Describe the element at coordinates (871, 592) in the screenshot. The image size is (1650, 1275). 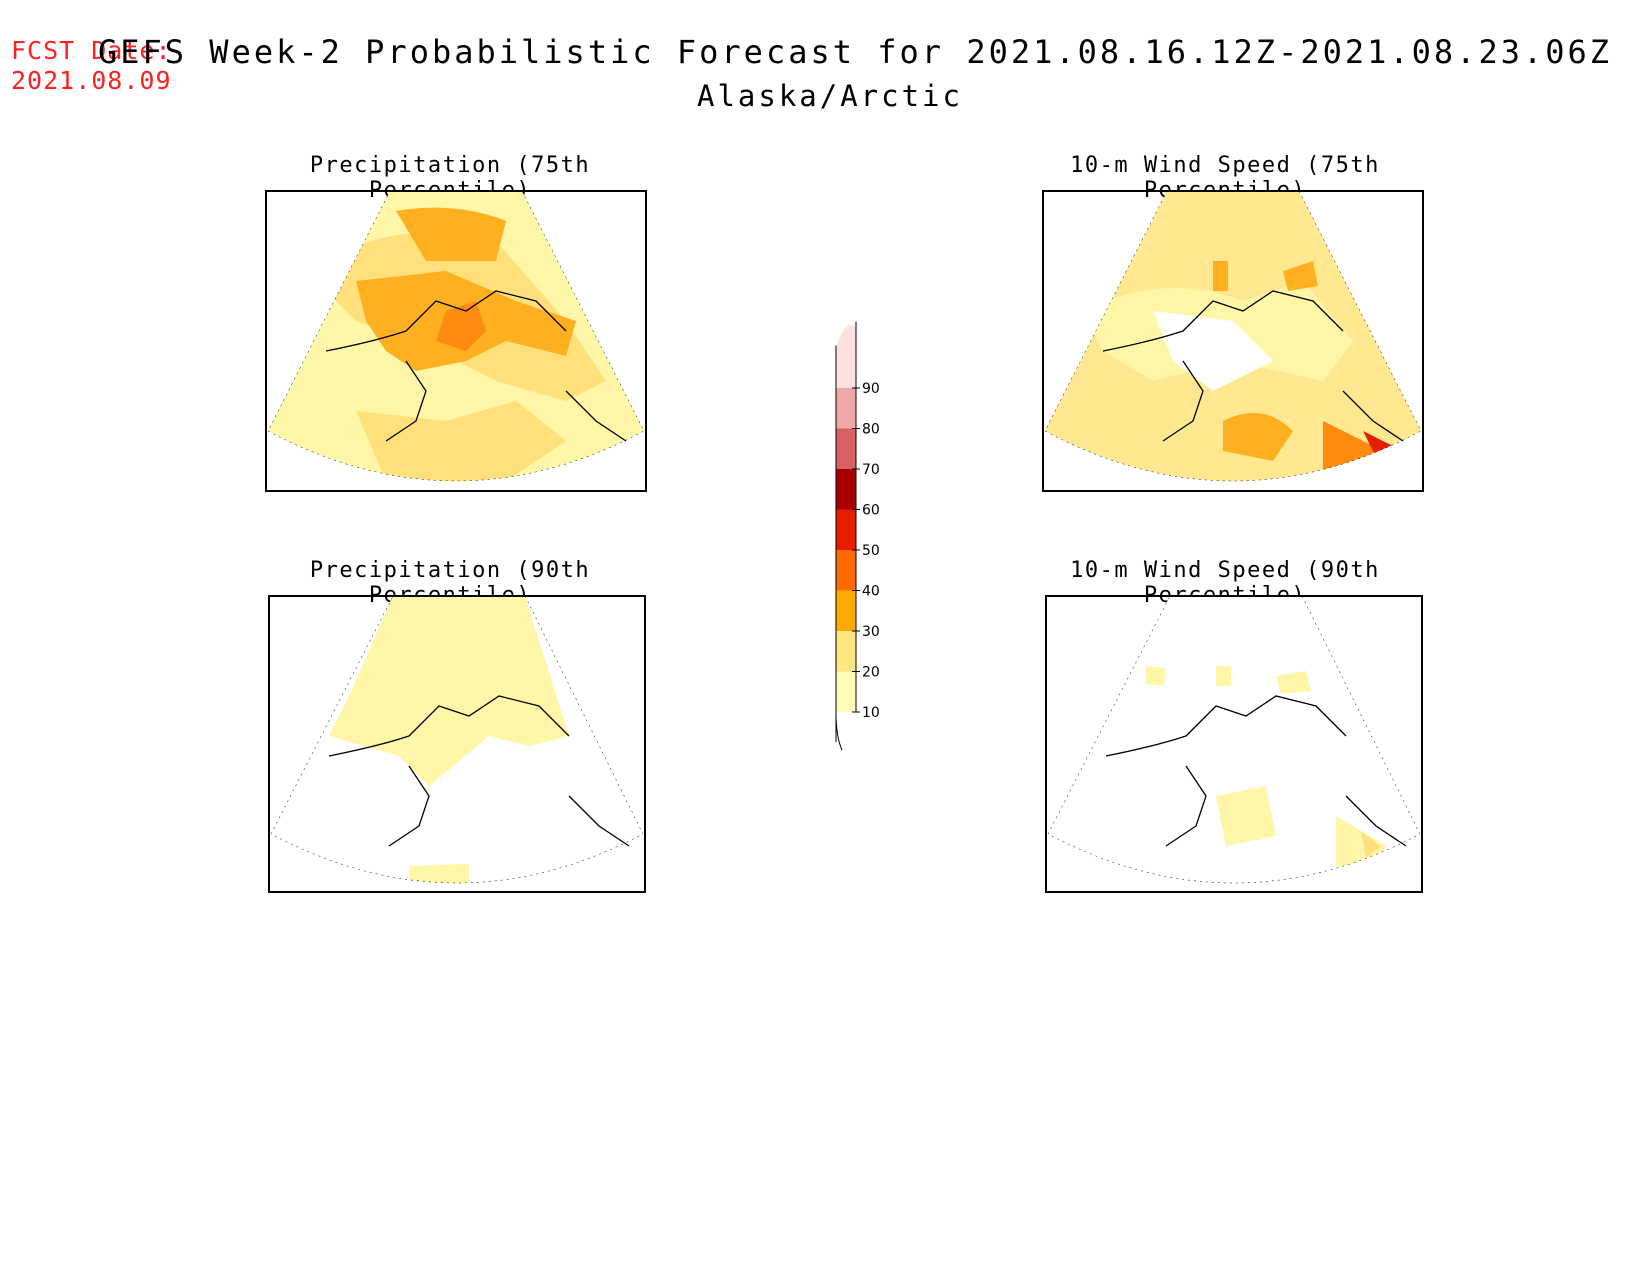
I see `colorbar-label: 40` at that location.